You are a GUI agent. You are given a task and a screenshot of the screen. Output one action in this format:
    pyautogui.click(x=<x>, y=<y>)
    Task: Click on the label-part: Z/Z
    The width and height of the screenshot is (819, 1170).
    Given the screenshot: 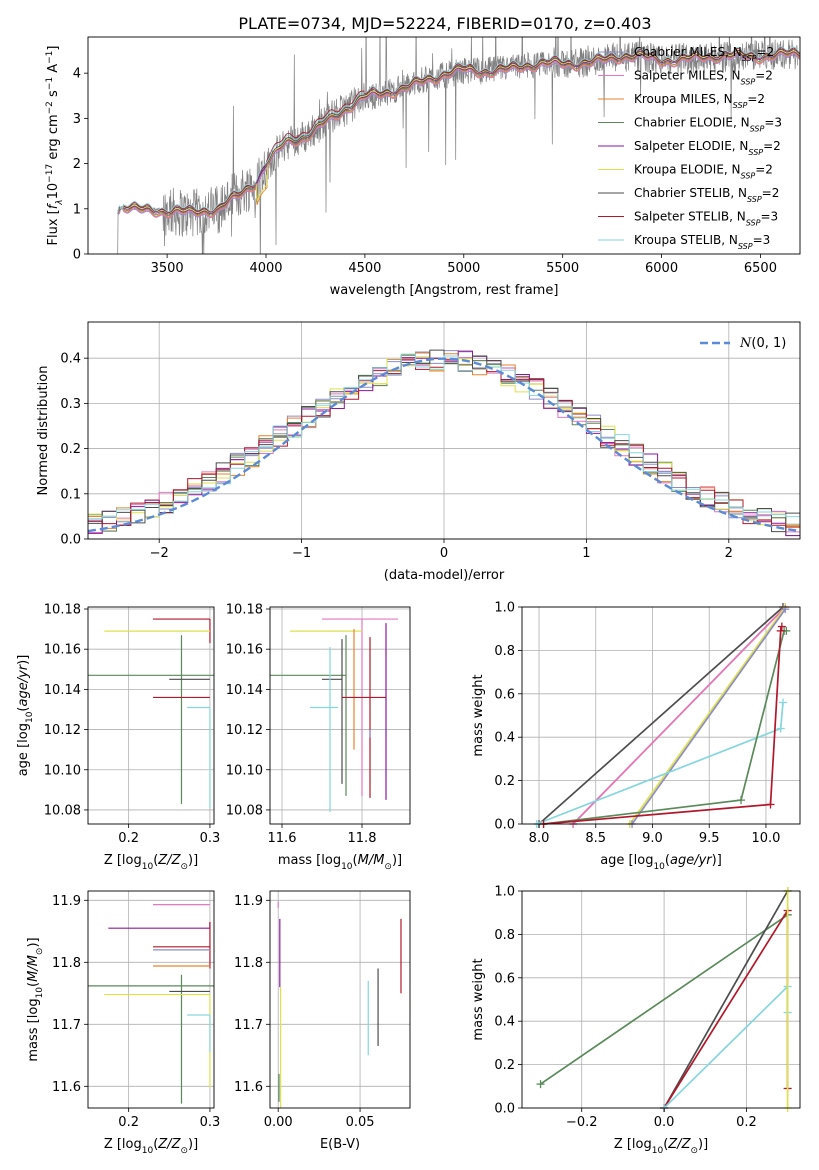 What is the action you would take?
    pyautogui.click(x=169, y=860)
    